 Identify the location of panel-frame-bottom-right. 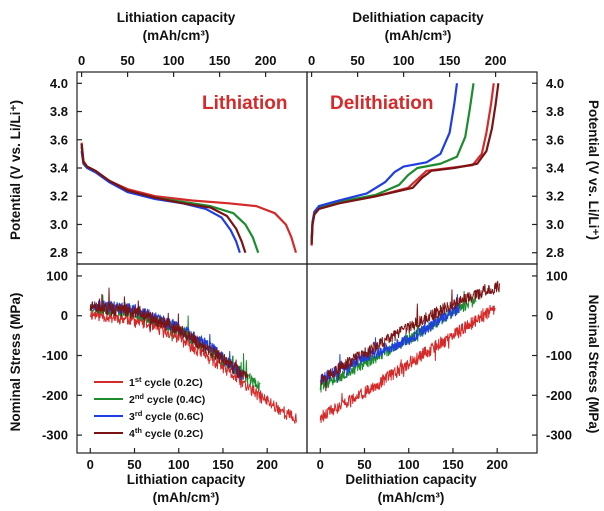
(422, 358).